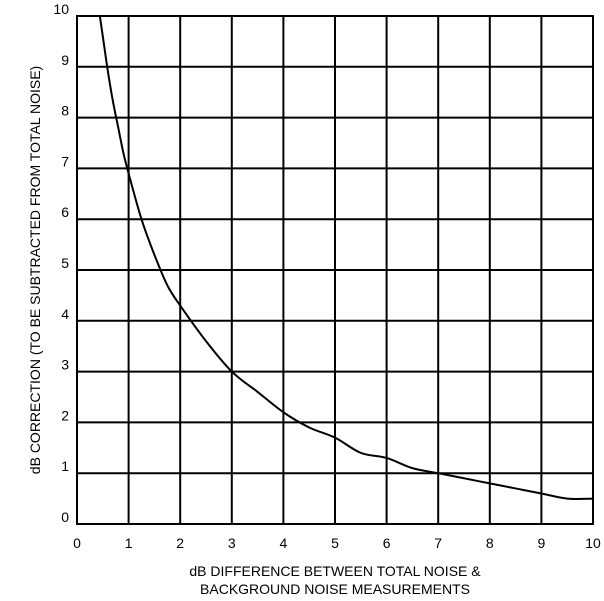 This screenshot has height=601, width=604. Describe the element at coordinates (65, 263) in the screenshot. I see `y-tick-label: 5` at that location.